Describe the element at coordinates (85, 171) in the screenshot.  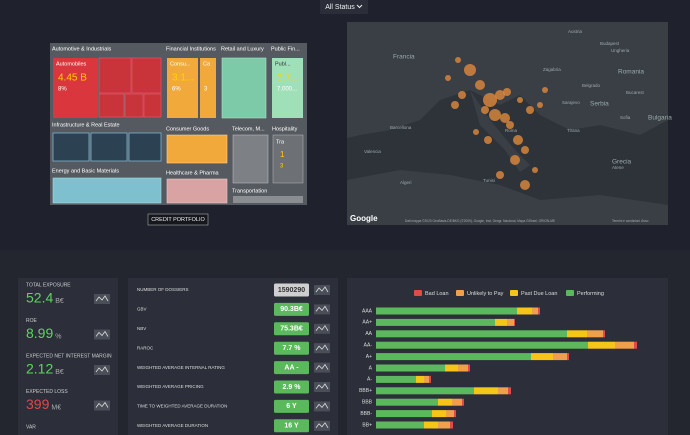
I see `group-label: Energy and Basic Materials` at that location.